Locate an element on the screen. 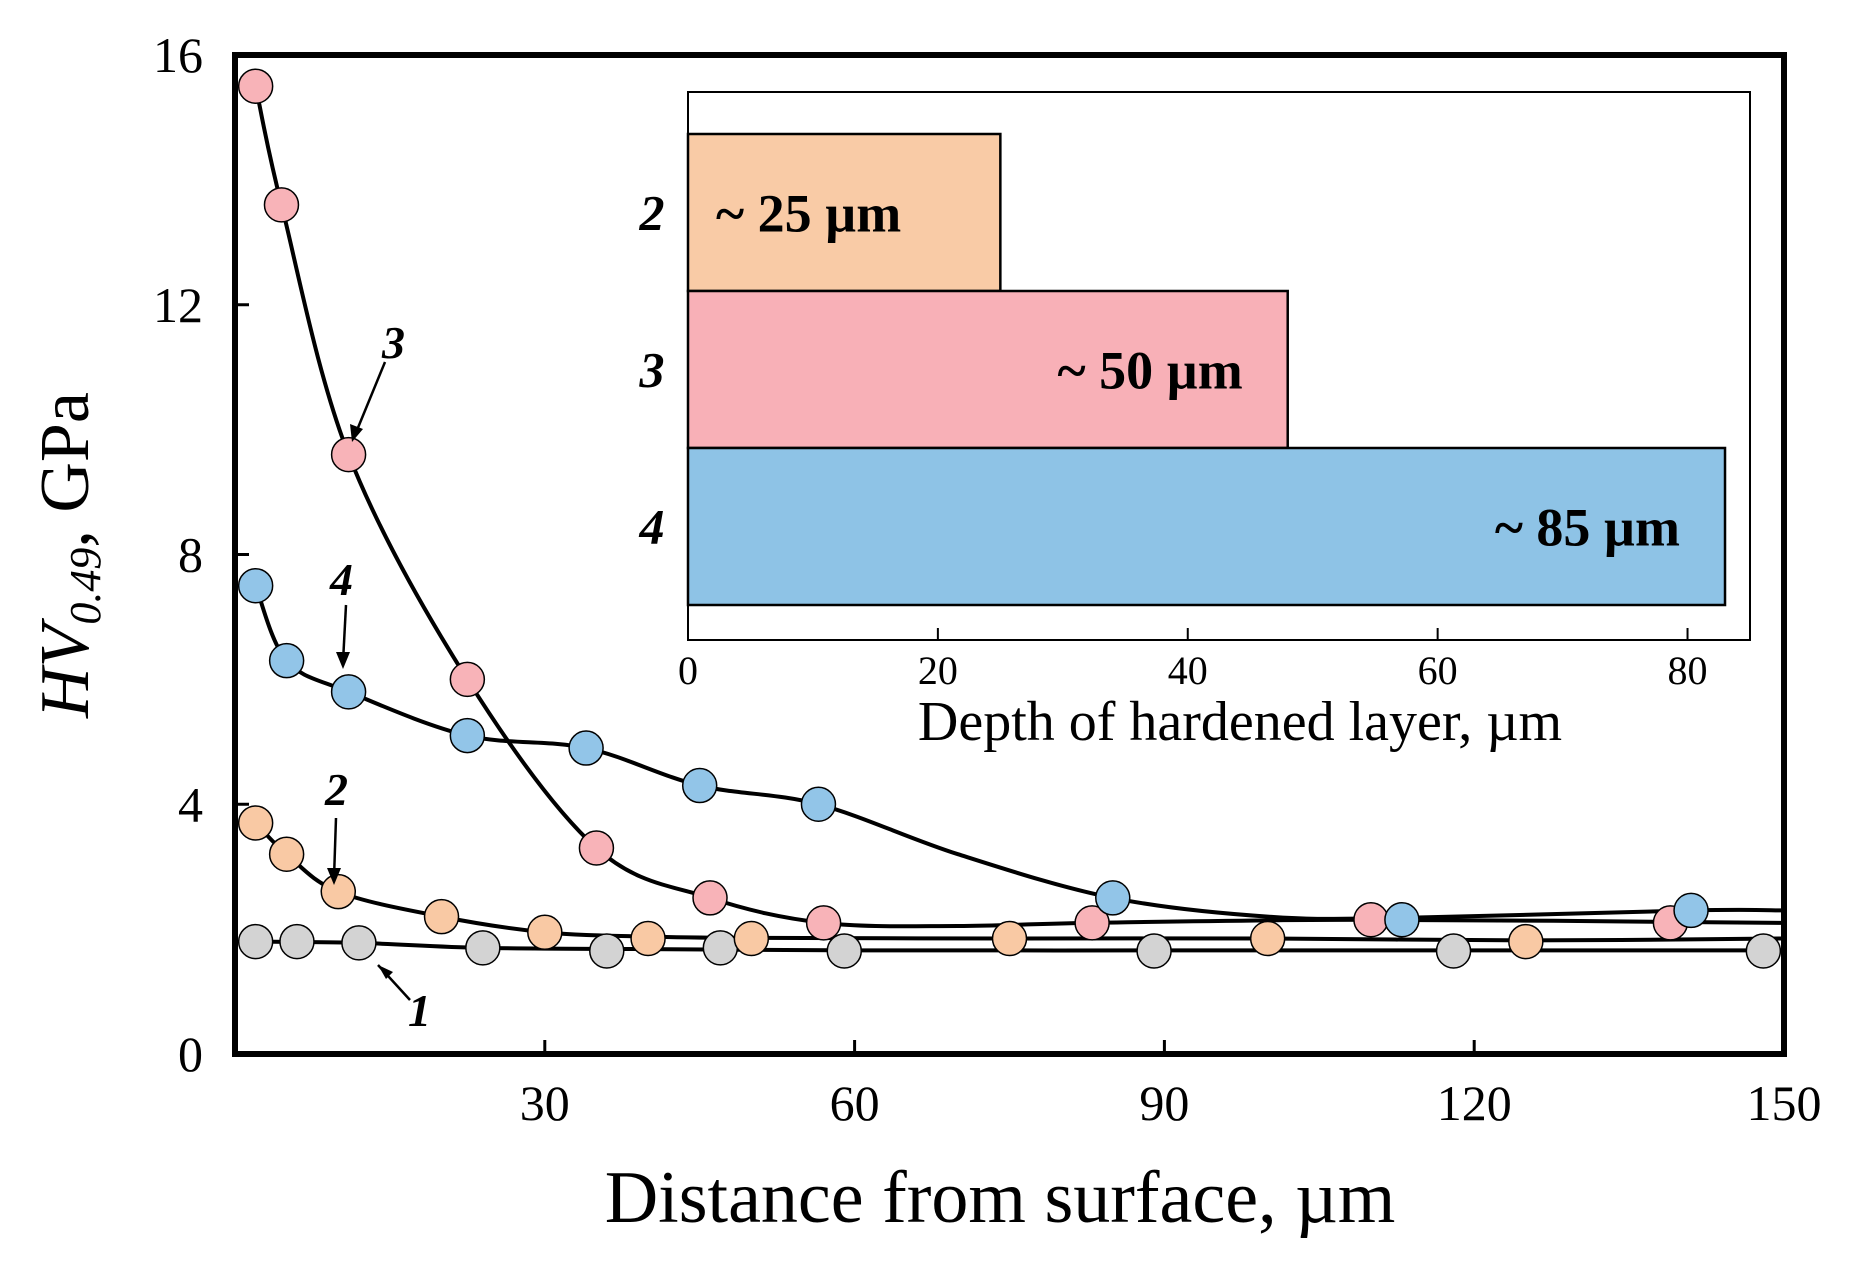 The width and height of the screenshot is (1849, 1275). annotation-curve-1: 1 is located at coordinates (404, 1000).